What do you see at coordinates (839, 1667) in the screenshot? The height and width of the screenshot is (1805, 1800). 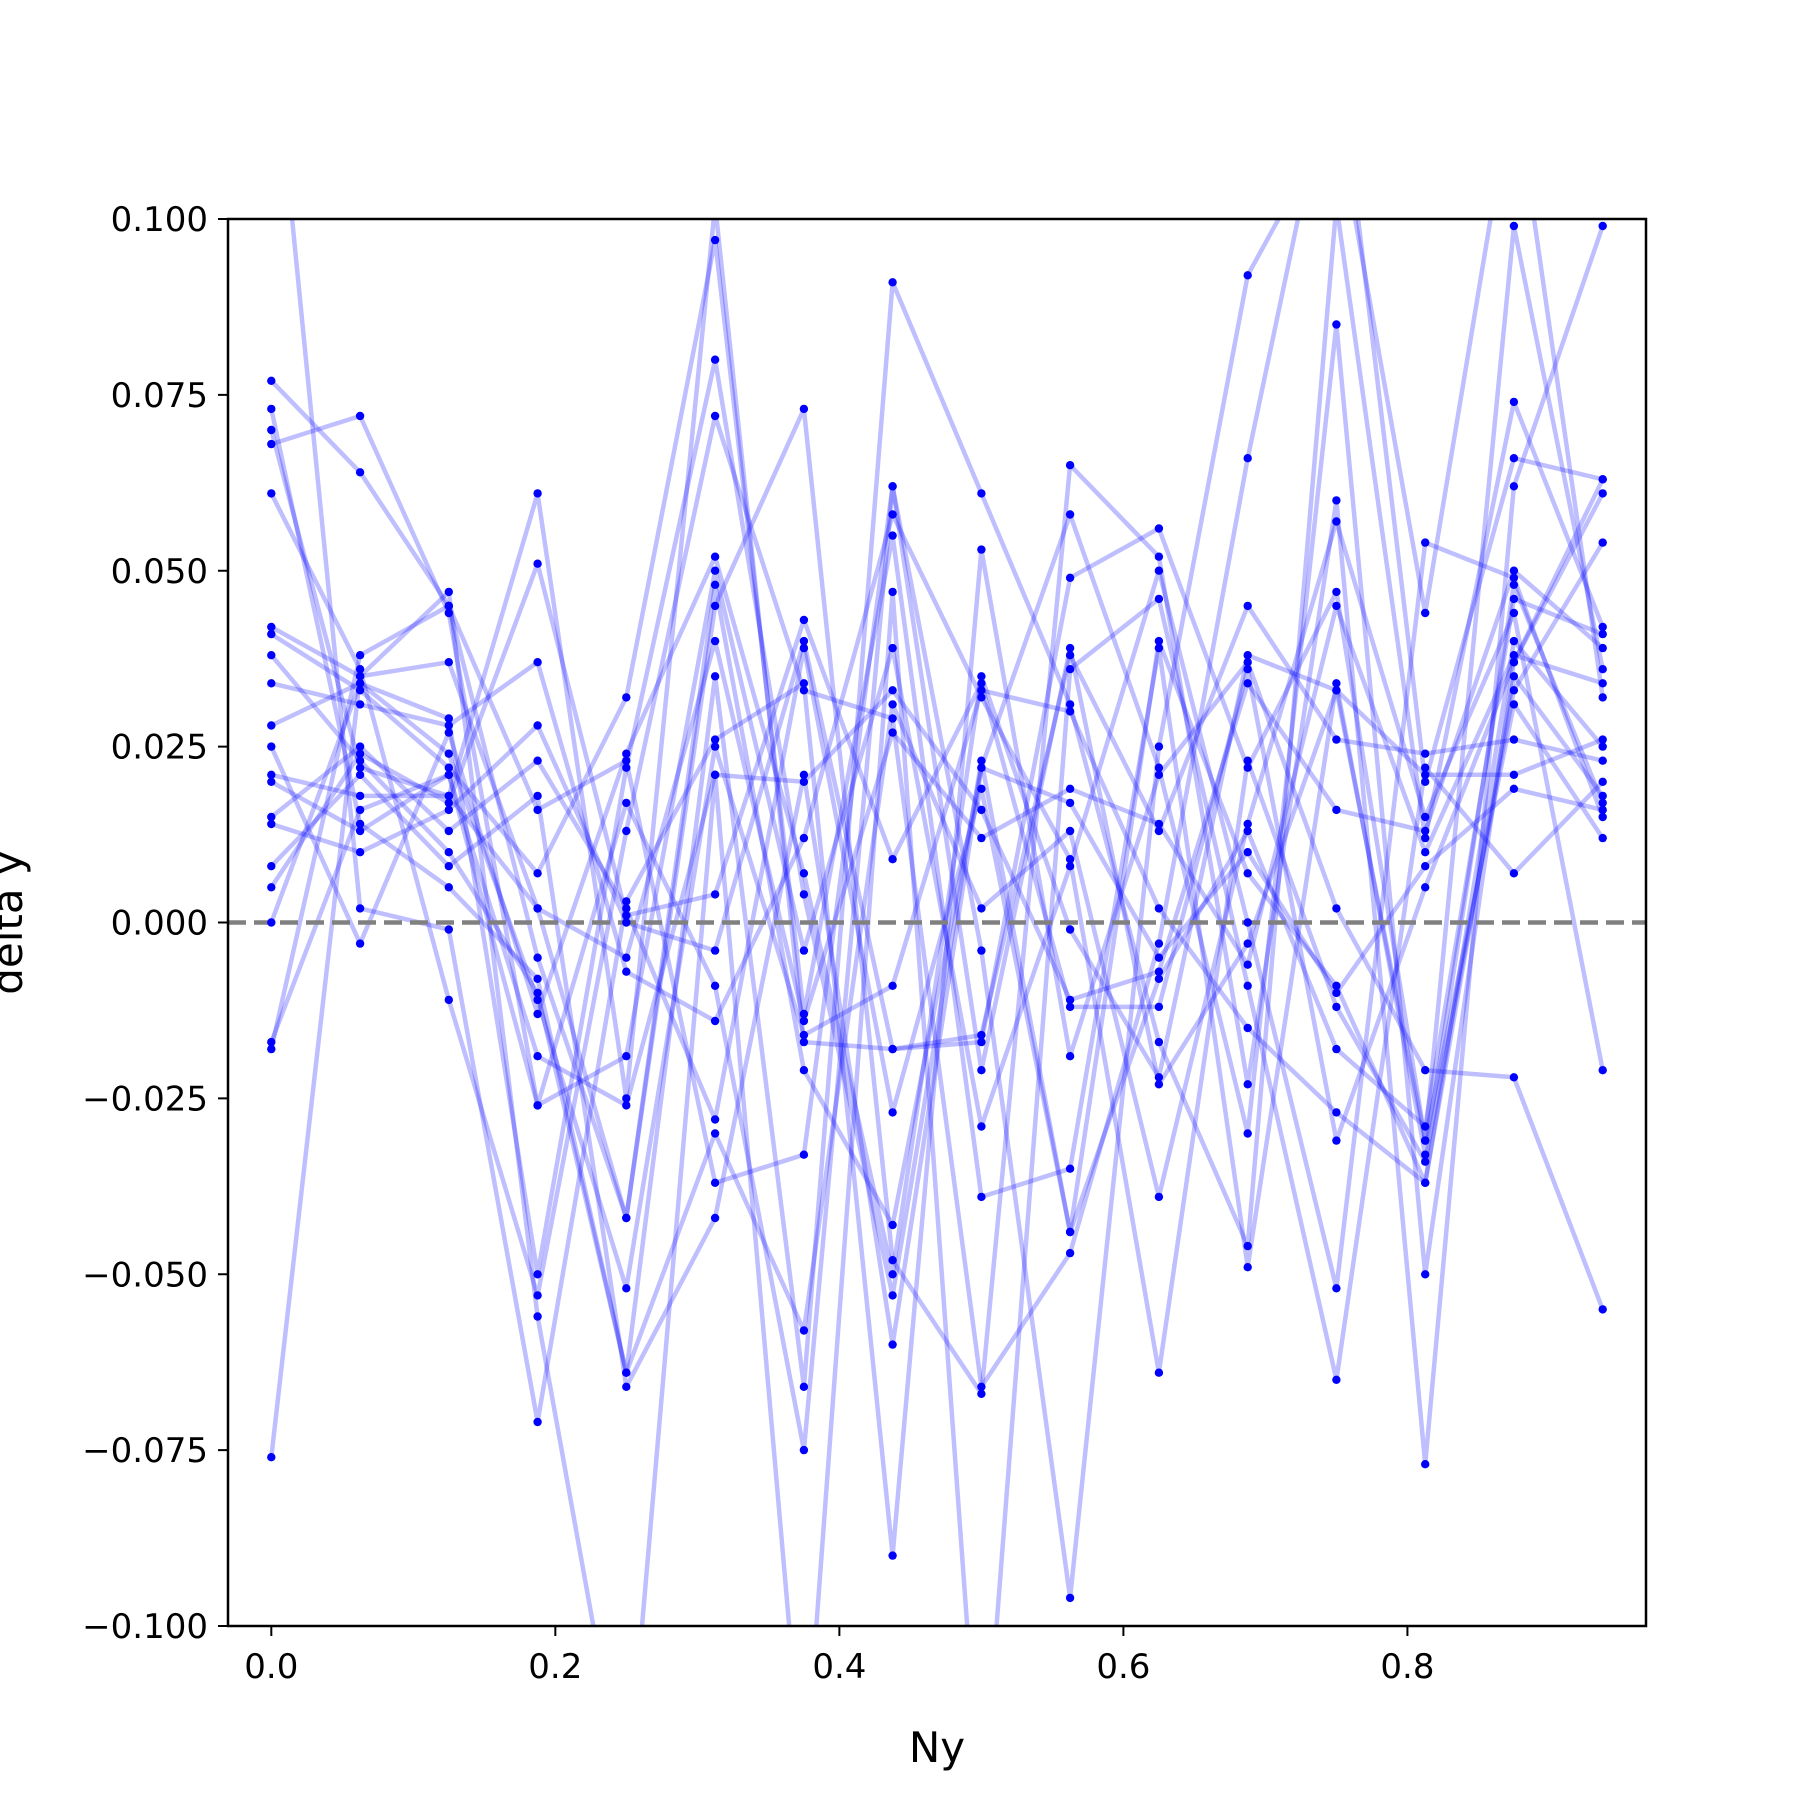 I see `x-tick-label-3: 0.4` at bounding box center [839, 1667].